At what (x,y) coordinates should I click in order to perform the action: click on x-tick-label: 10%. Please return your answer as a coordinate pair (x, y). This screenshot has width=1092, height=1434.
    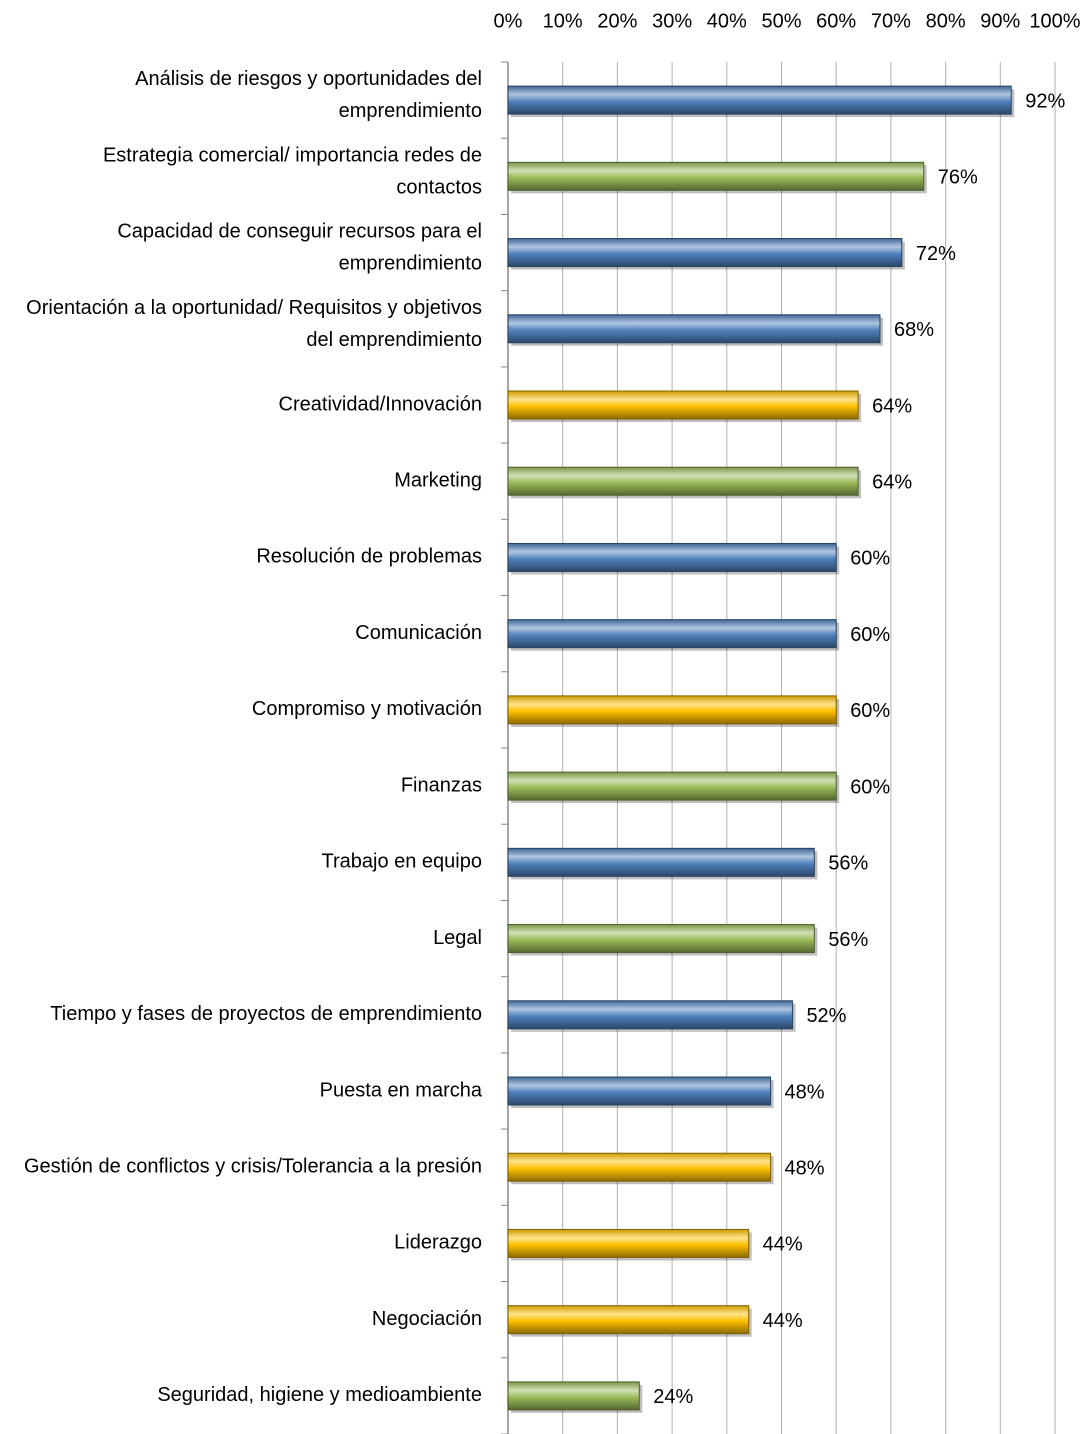
    Looking at the image, I should click on (563, 21).